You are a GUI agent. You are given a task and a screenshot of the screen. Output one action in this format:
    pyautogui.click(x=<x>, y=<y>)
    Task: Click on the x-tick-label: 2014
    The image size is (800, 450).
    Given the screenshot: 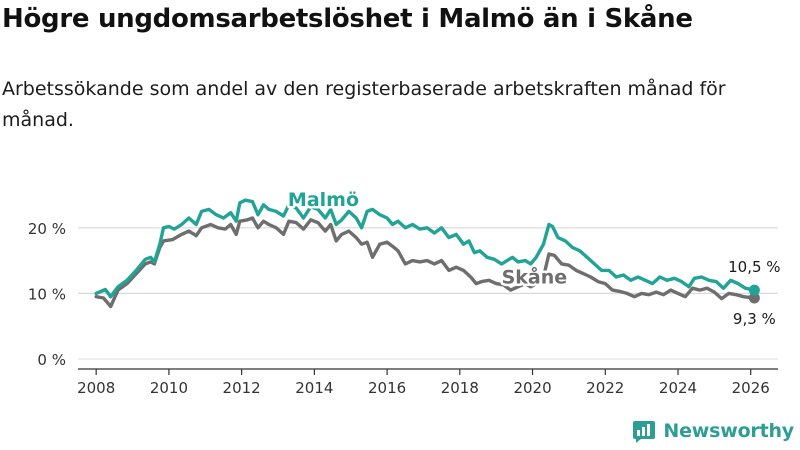 What is the action you would take?
    pyautogui.click(x=314, y=388)
    